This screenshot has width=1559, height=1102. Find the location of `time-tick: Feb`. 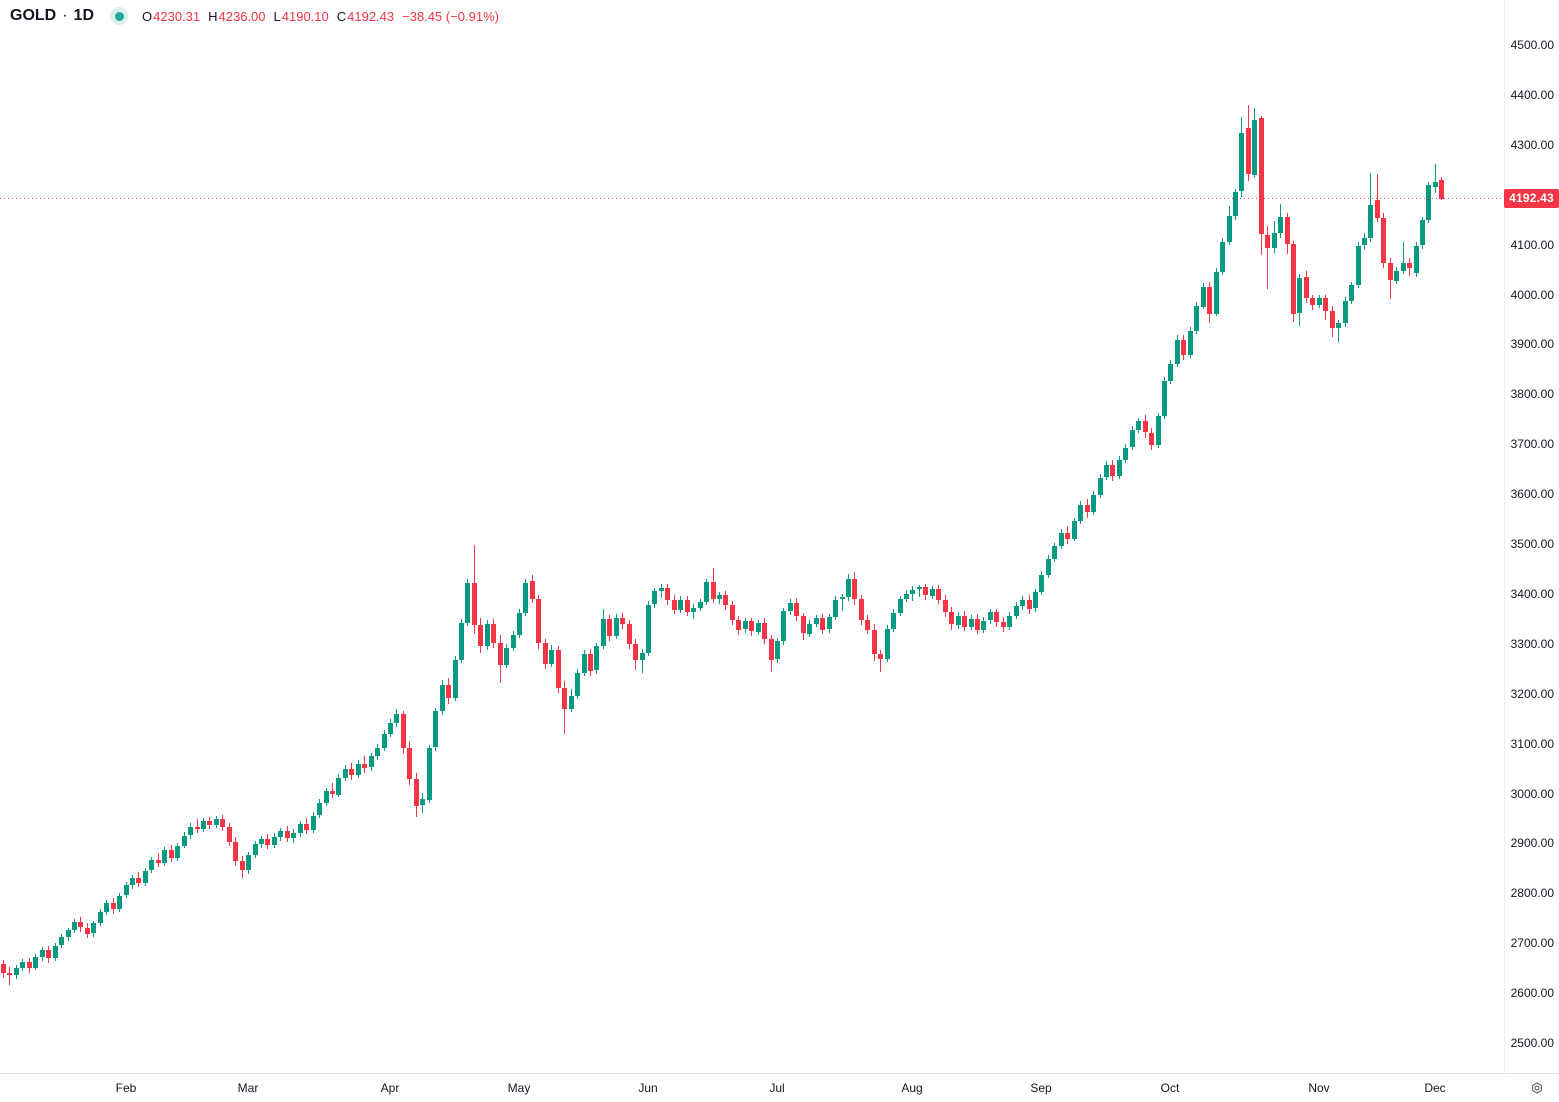

time-tick: Feb is located at coordinates (126, 1088).